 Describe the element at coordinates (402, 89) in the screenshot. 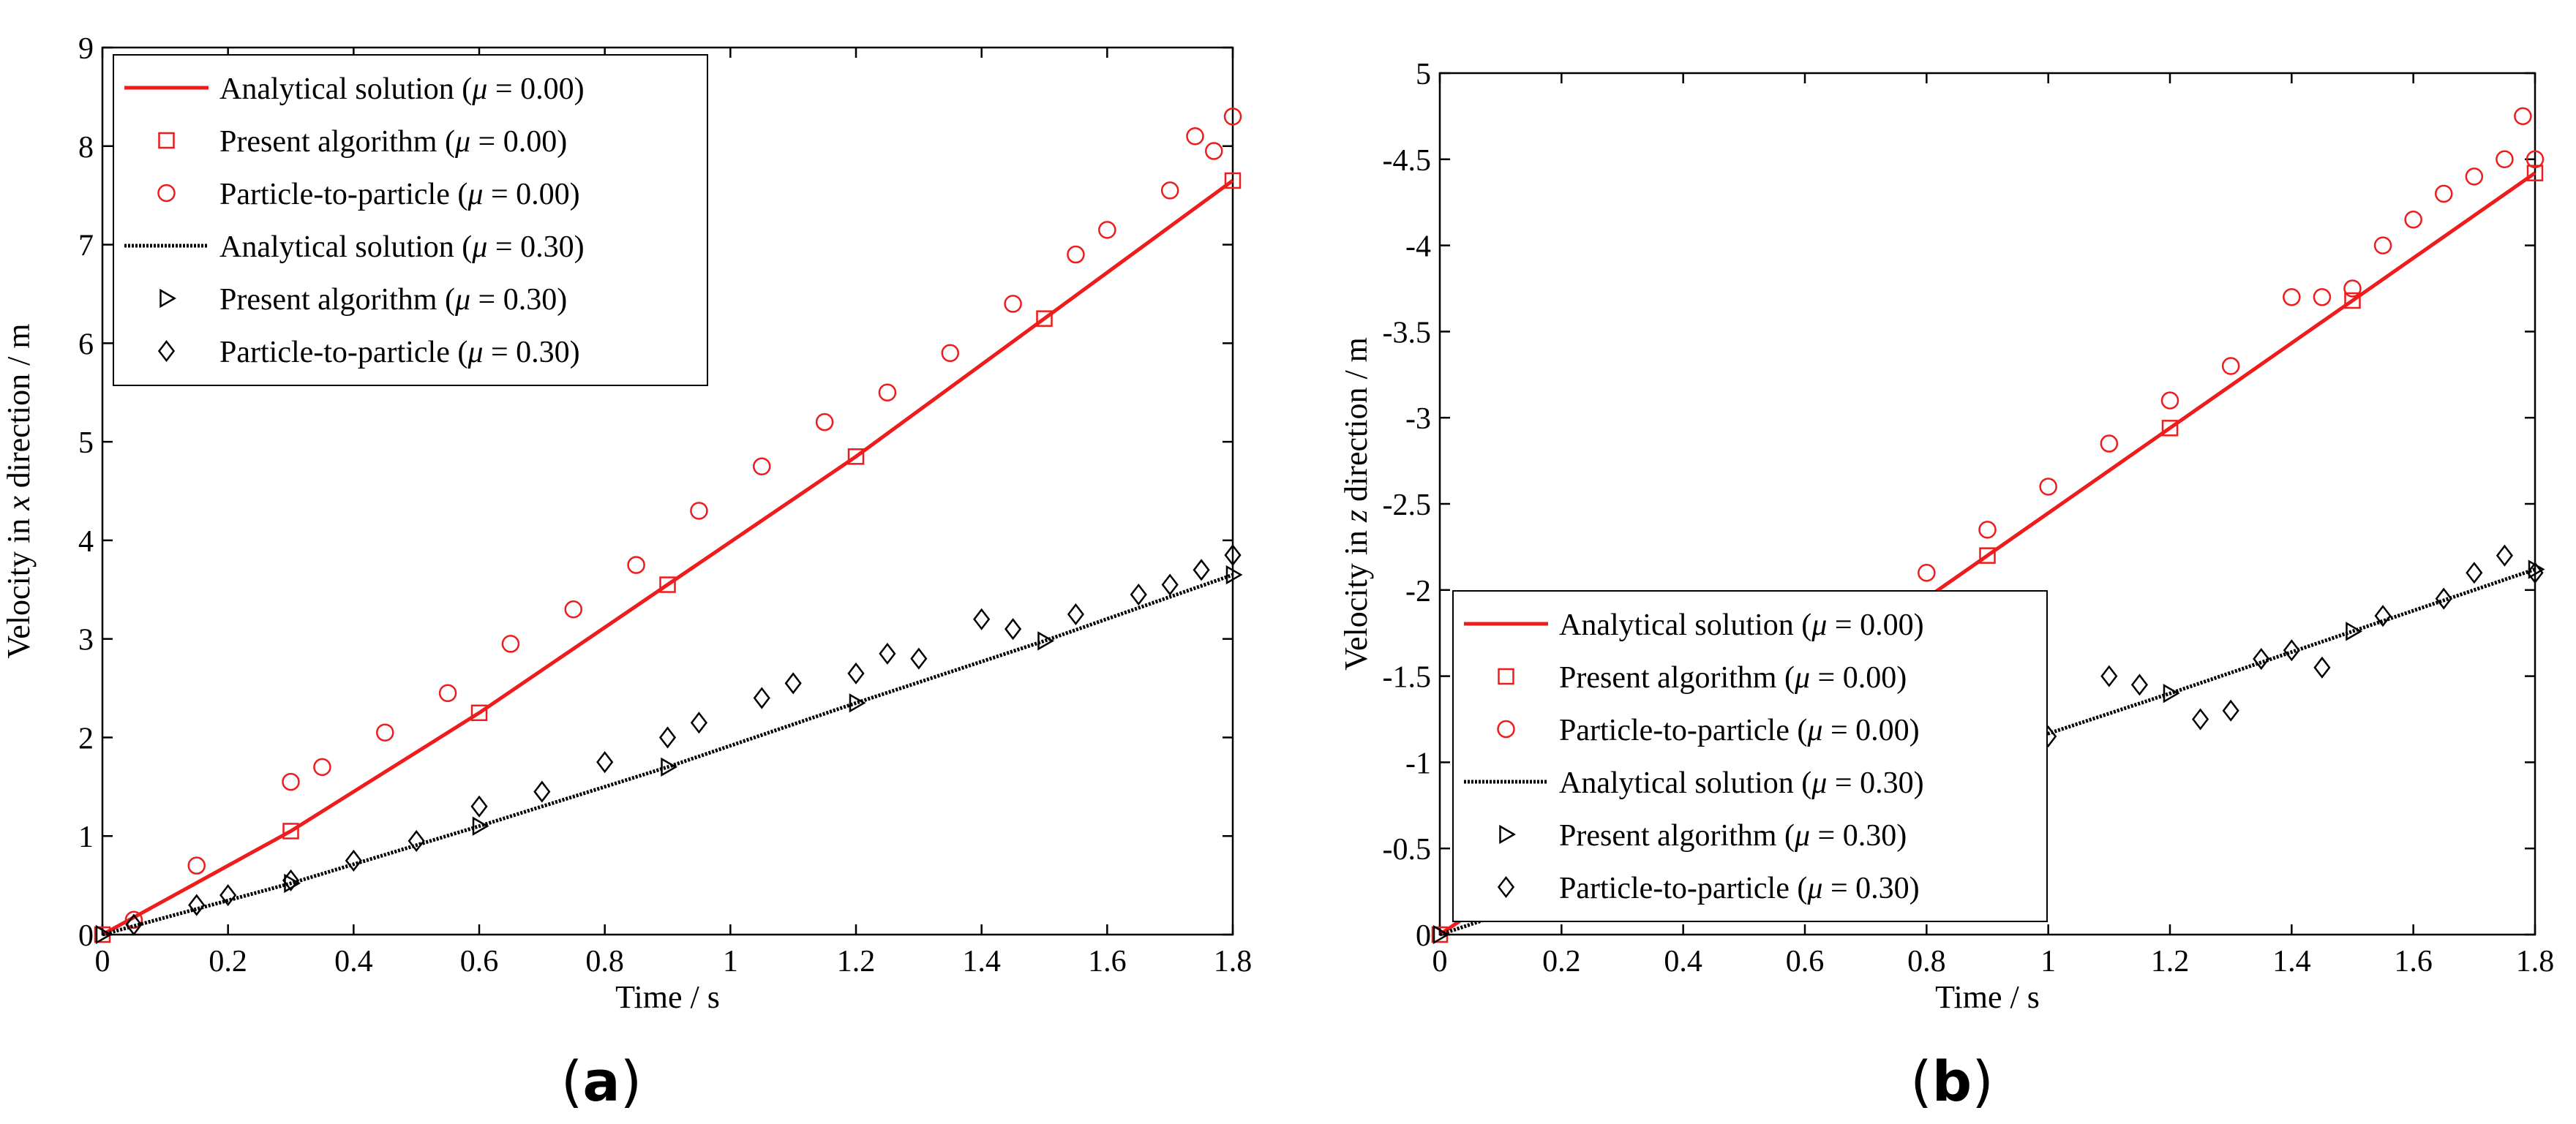

I see `legend-label-analytical_mu0: Analytical solution (μ = 0.00)` at that location.